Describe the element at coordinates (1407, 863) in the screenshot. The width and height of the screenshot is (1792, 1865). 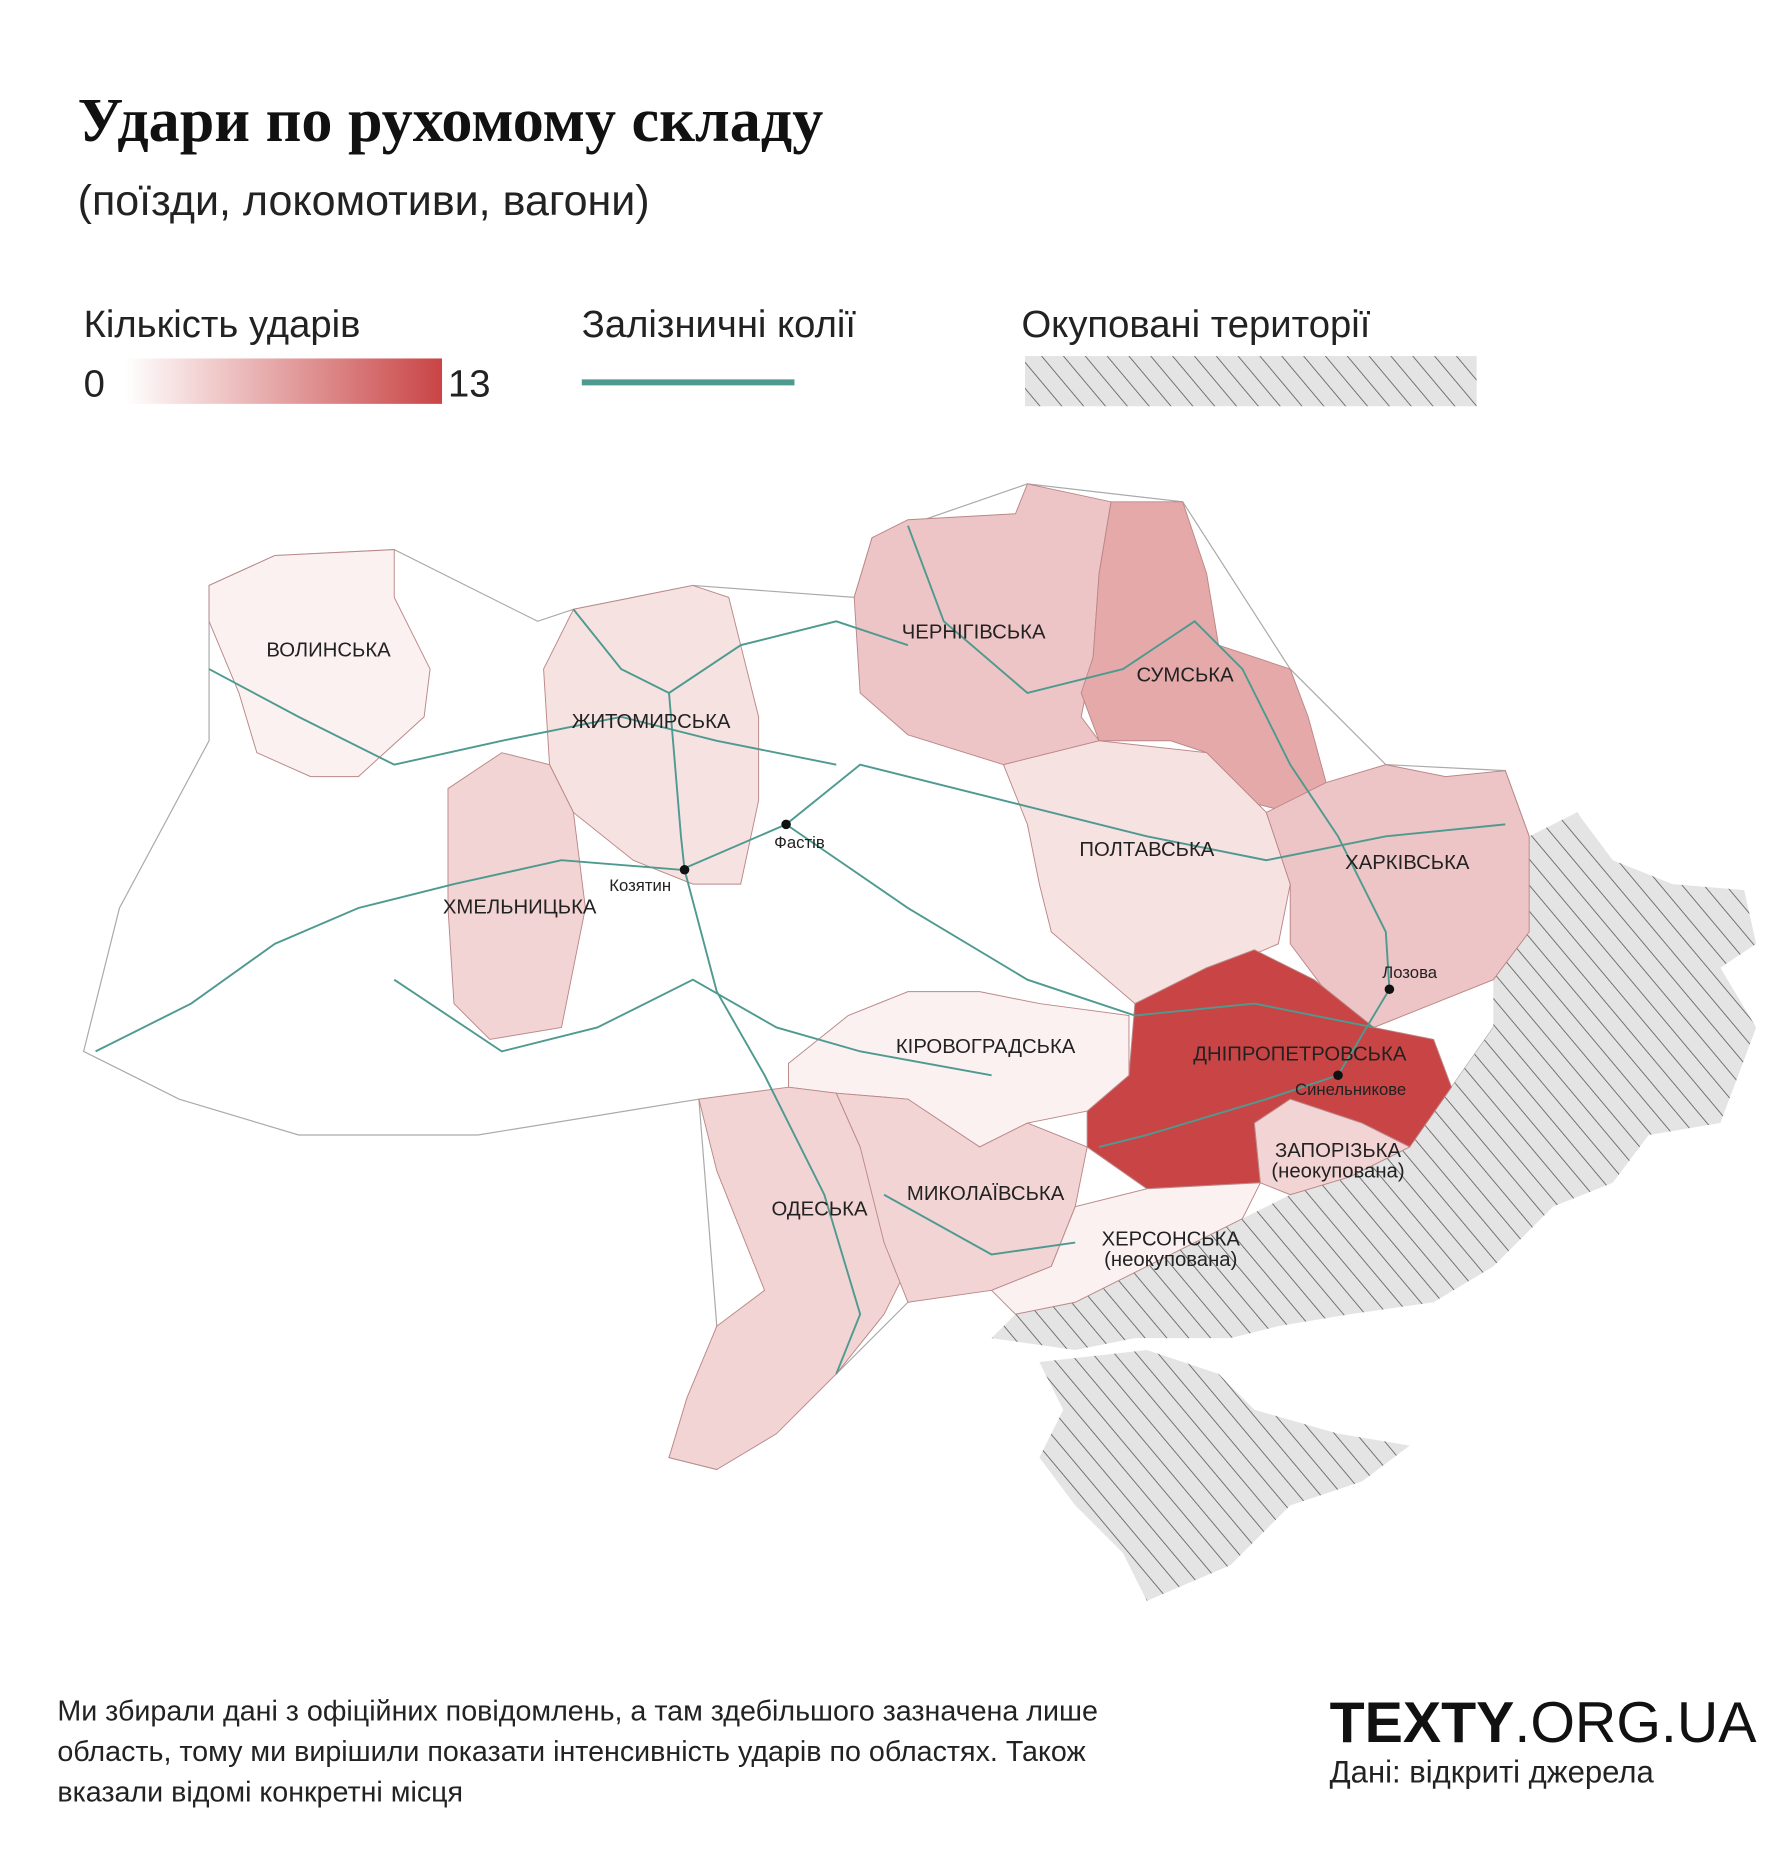
I see `region-label: ХАРКІВСЬКА` at that location.